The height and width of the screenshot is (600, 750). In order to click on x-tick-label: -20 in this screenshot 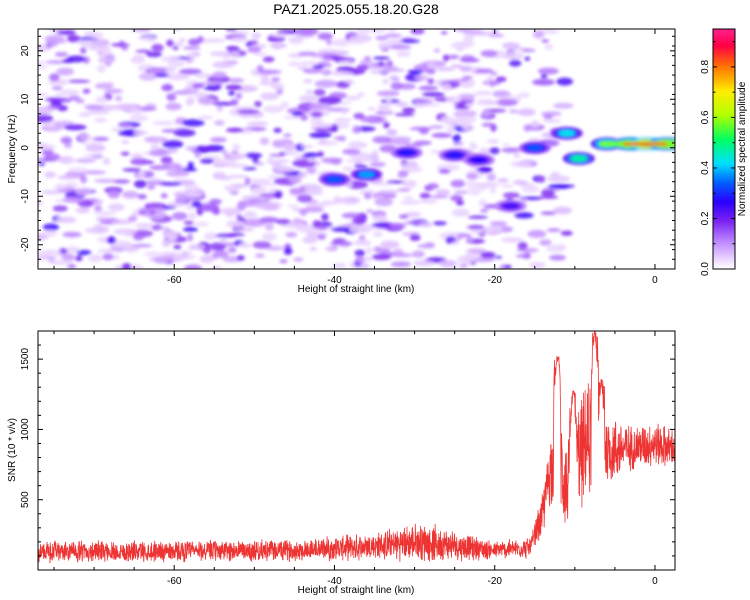, I will do `click(494, 280)`.